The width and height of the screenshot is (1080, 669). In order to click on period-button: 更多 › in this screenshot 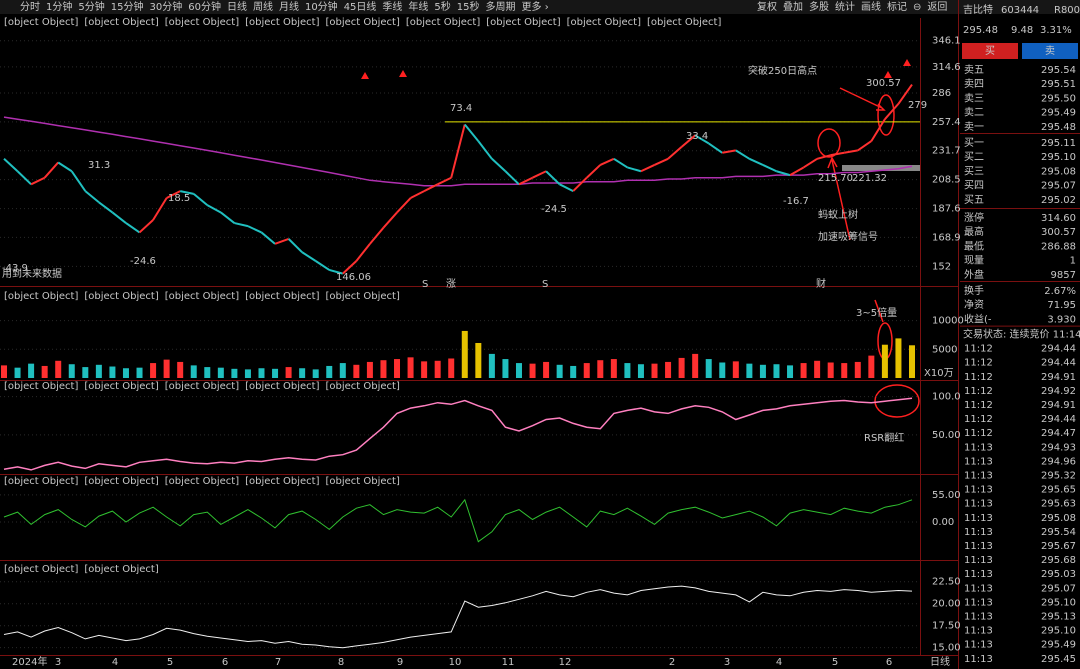, I will do `click(535, 6)`.